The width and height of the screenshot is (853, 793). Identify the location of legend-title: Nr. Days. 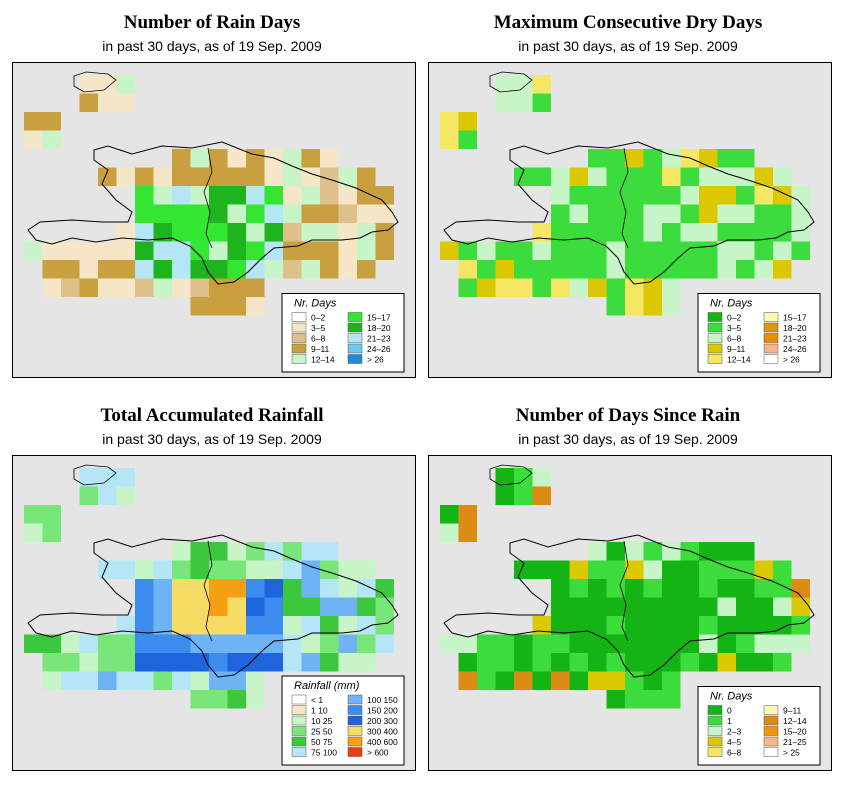
(315, 304).